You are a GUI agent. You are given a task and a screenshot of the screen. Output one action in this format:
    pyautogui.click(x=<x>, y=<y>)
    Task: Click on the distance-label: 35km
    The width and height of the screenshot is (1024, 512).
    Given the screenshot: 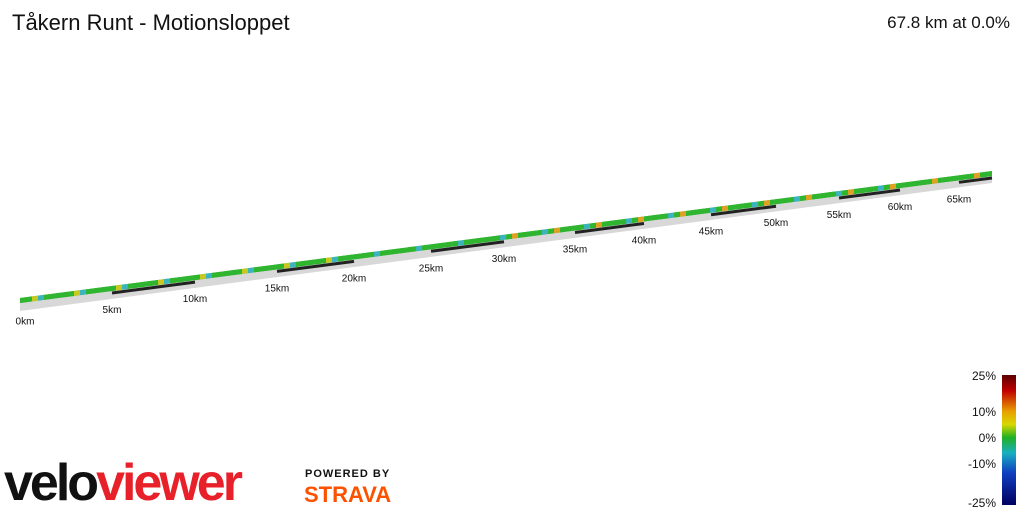 What is the action you would take?
    pyautogui.click(x=575, y=249)
    